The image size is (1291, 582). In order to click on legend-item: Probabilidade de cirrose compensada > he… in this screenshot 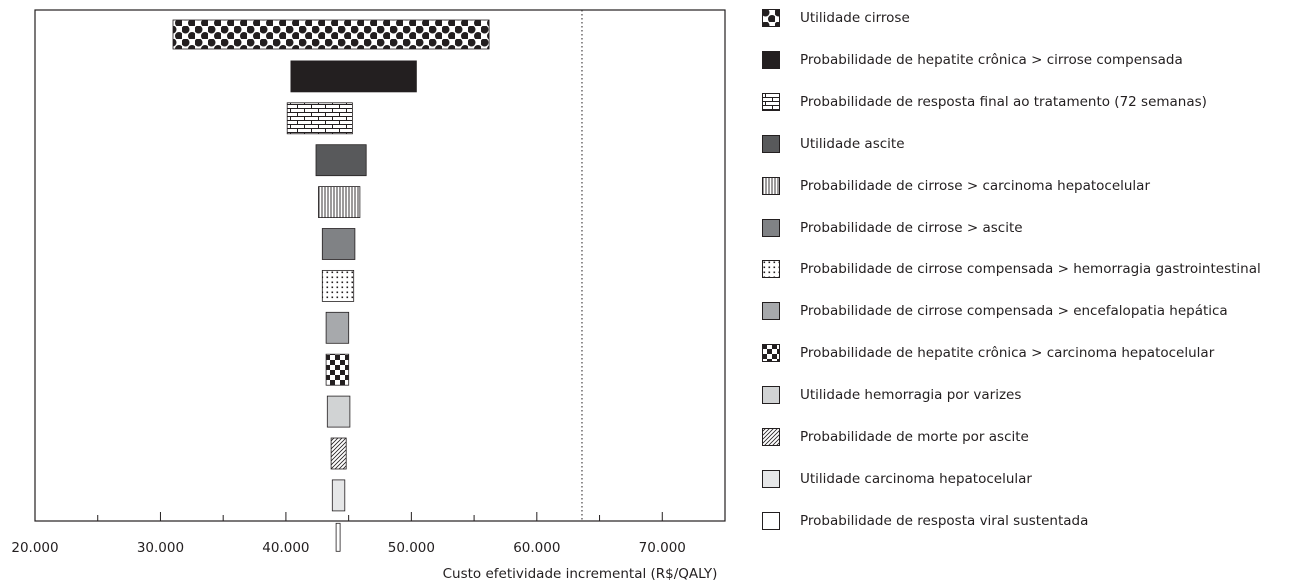, I will do `click(1011, 269)`.